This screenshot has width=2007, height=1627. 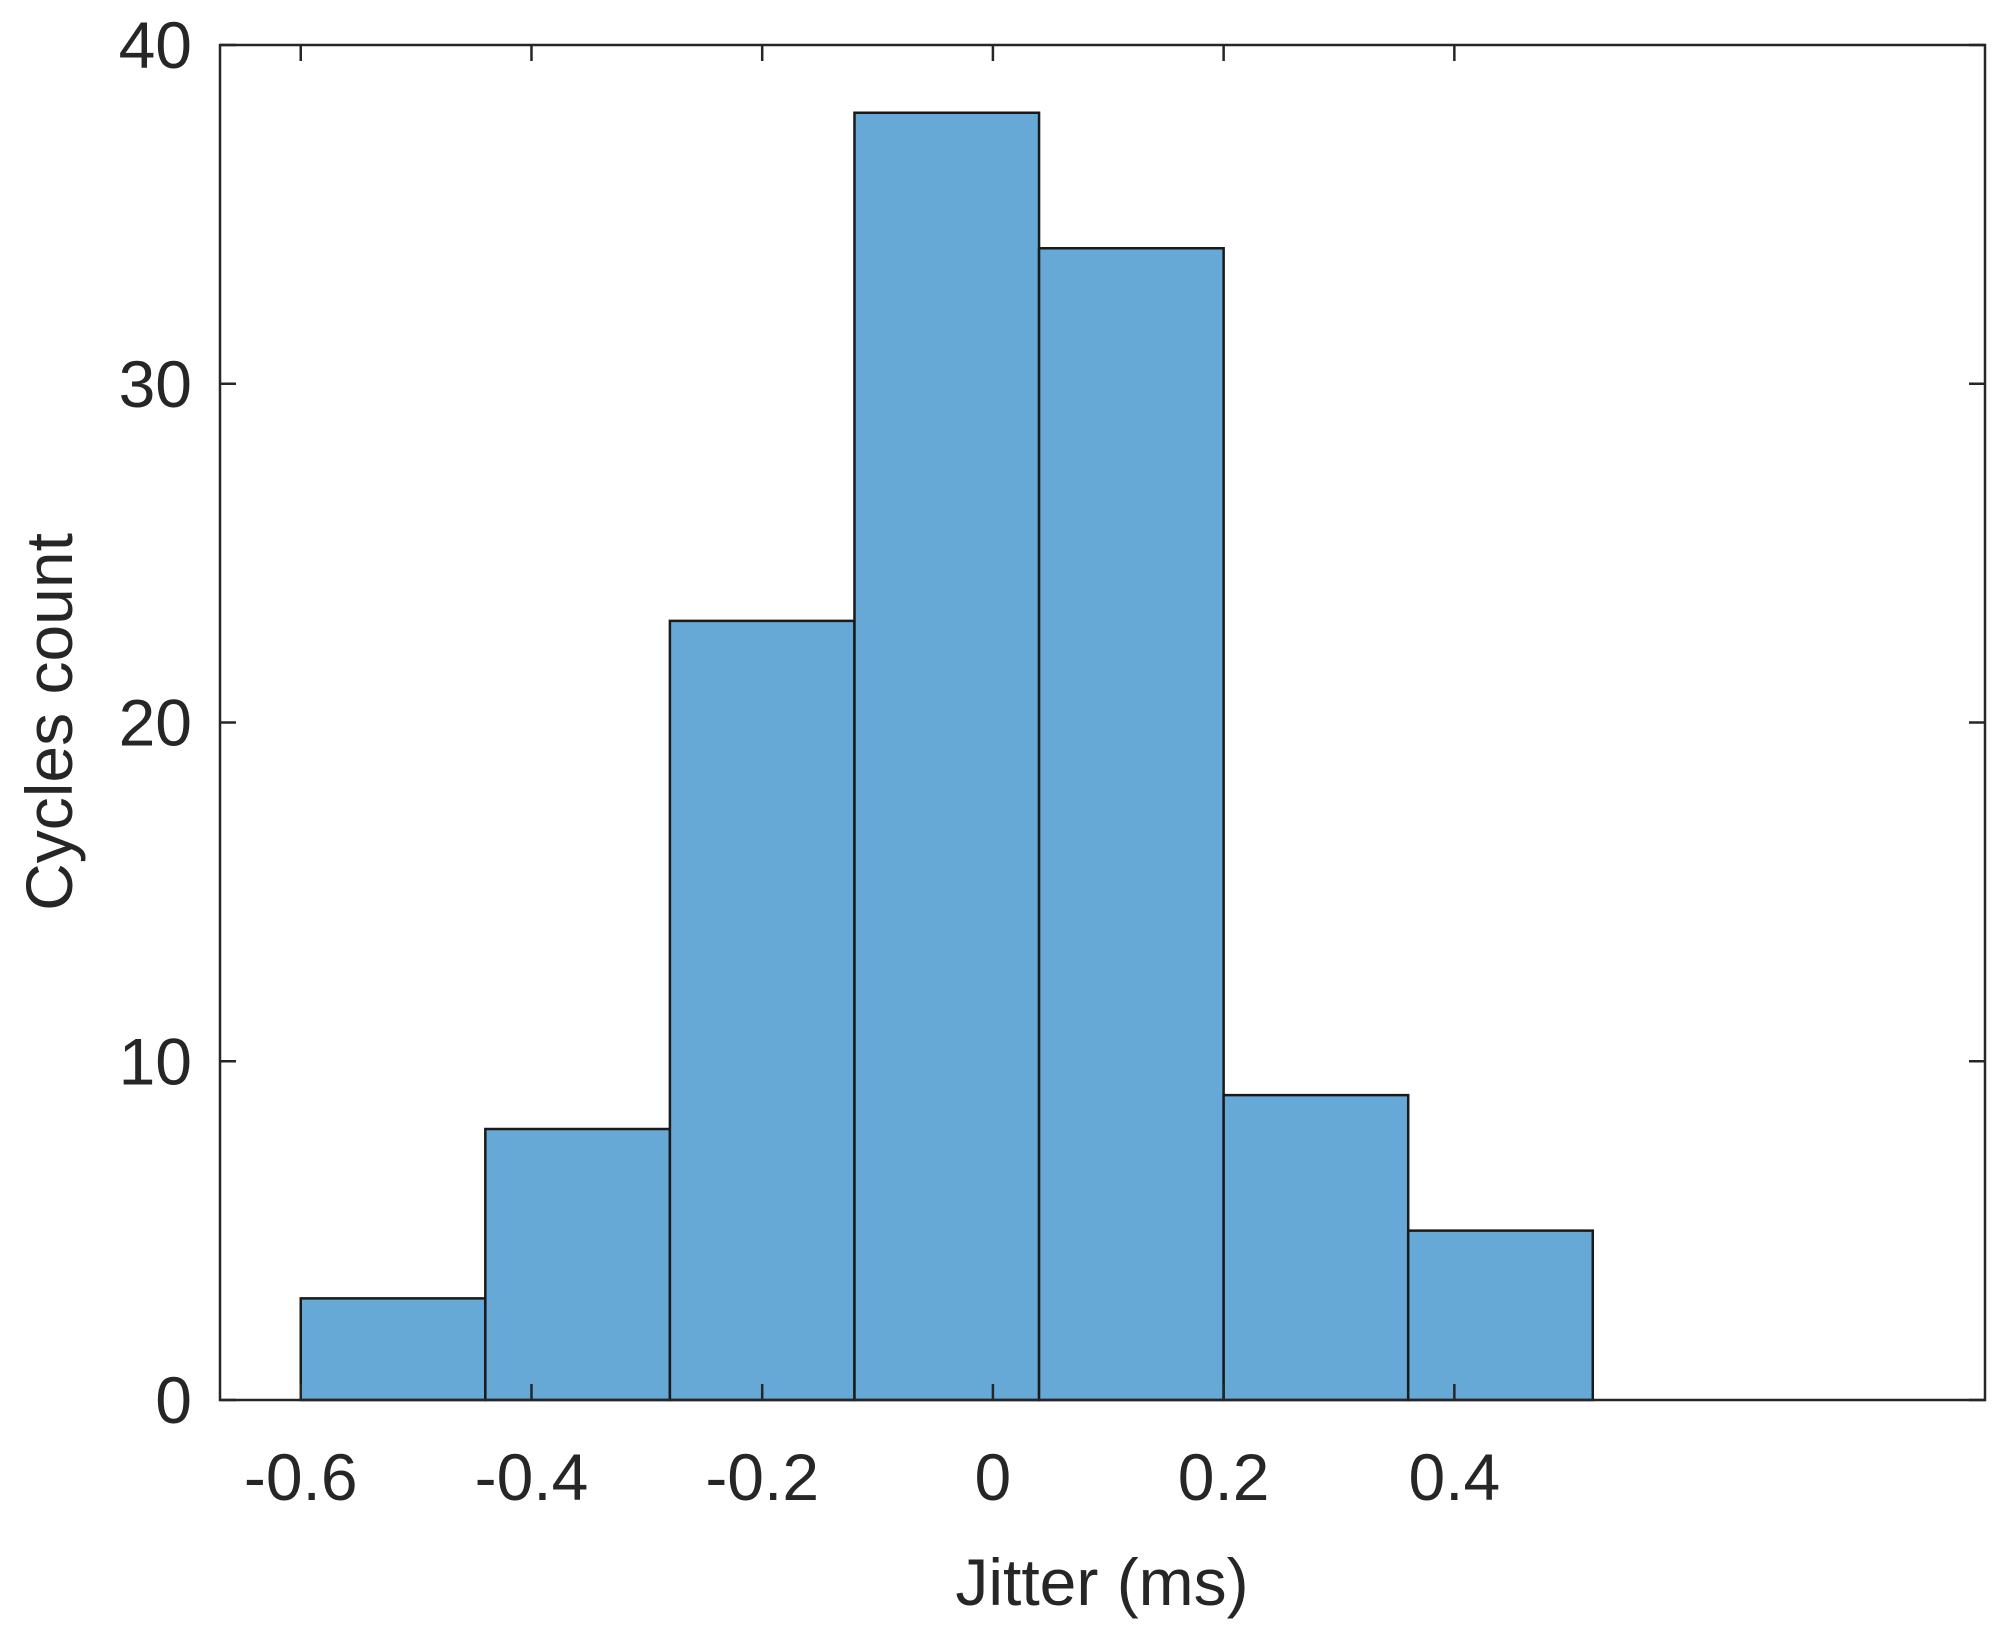 I want to click on y-tick-label: 30, so click(x=155, y=384).